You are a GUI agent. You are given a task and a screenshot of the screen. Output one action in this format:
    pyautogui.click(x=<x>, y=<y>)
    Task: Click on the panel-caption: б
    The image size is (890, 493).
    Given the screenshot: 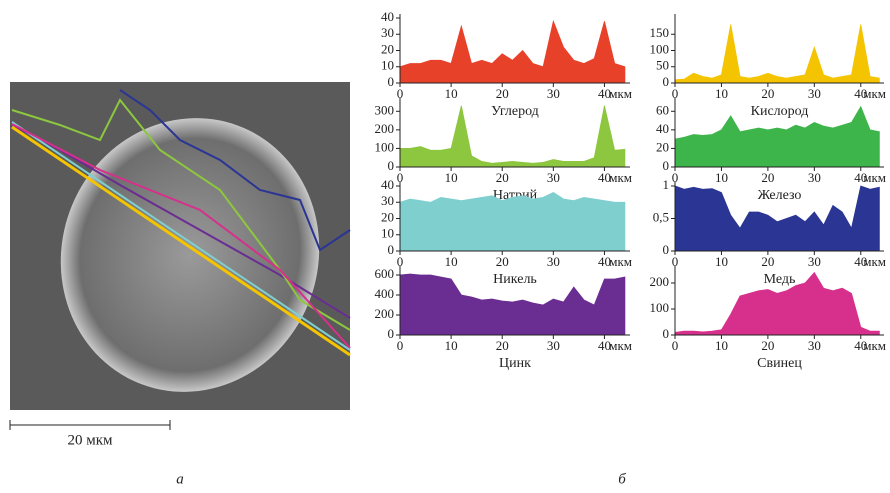 What is the action you would take?
    pyautogui.click(x=622, y=479)
    